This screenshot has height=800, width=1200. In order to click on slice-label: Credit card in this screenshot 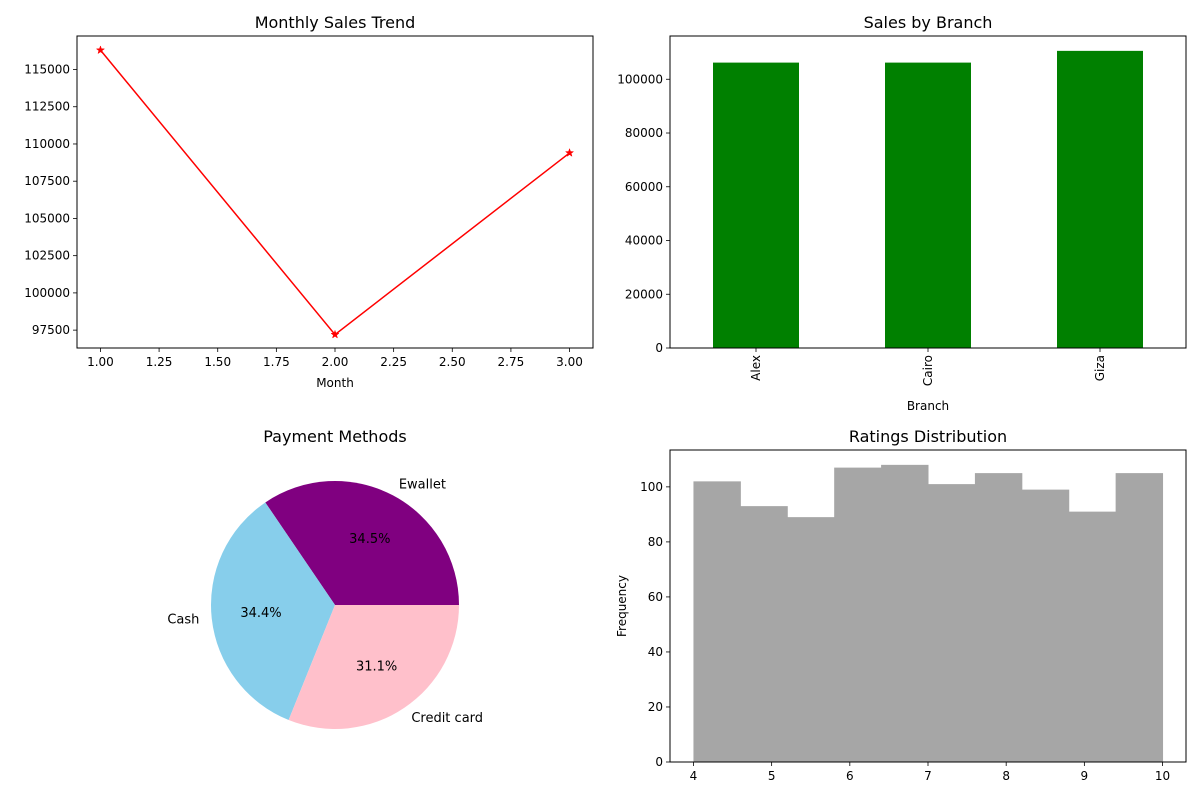, I will do `click(447, 718)`.